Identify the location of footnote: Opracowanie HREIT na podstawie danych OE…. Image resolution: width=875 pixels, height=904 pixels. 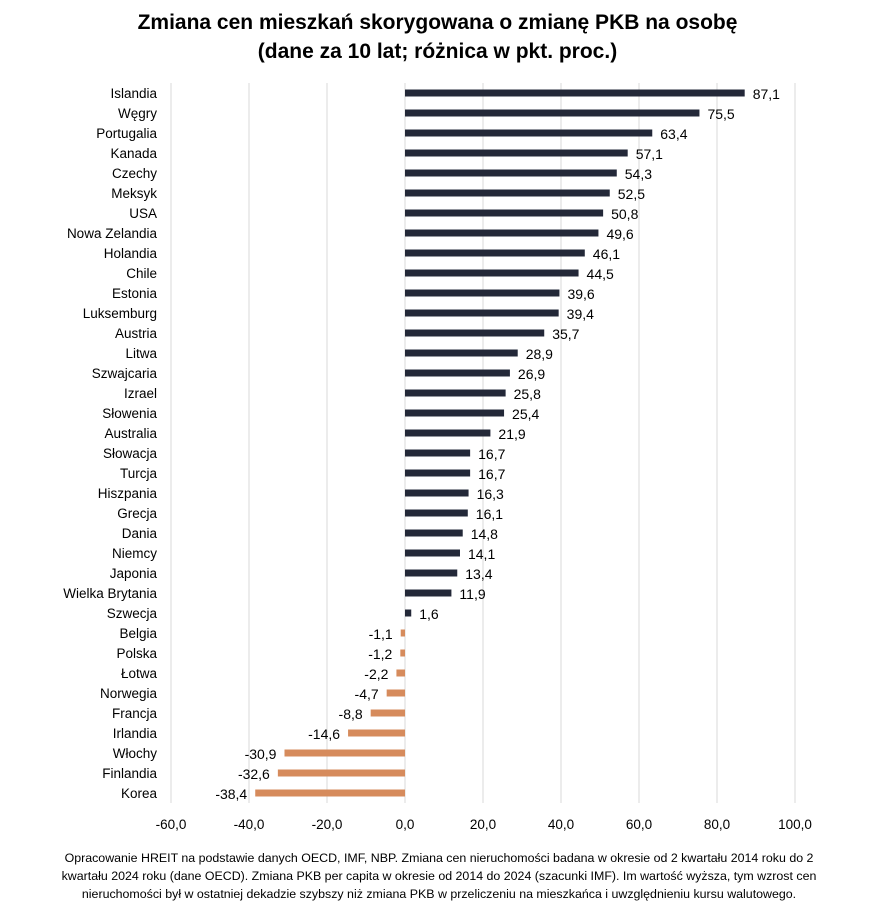
(439, 876).